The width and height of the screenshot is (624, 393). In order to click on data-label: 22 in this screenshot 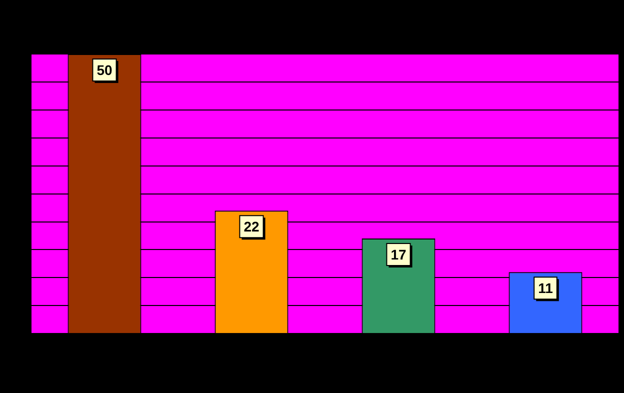, I will do `click(252, 226)`.